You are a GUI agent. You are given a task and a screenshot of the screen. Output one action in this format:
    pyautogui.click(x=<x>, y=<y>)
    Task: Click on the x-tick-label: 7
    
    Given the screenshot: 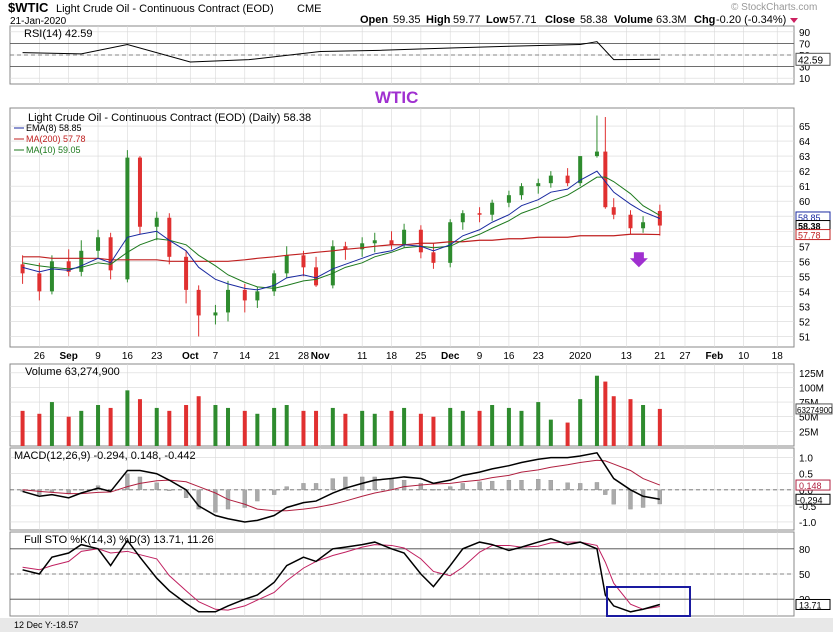 What is the action you would take?
    pyautogui.click(x=216, y=356)
    